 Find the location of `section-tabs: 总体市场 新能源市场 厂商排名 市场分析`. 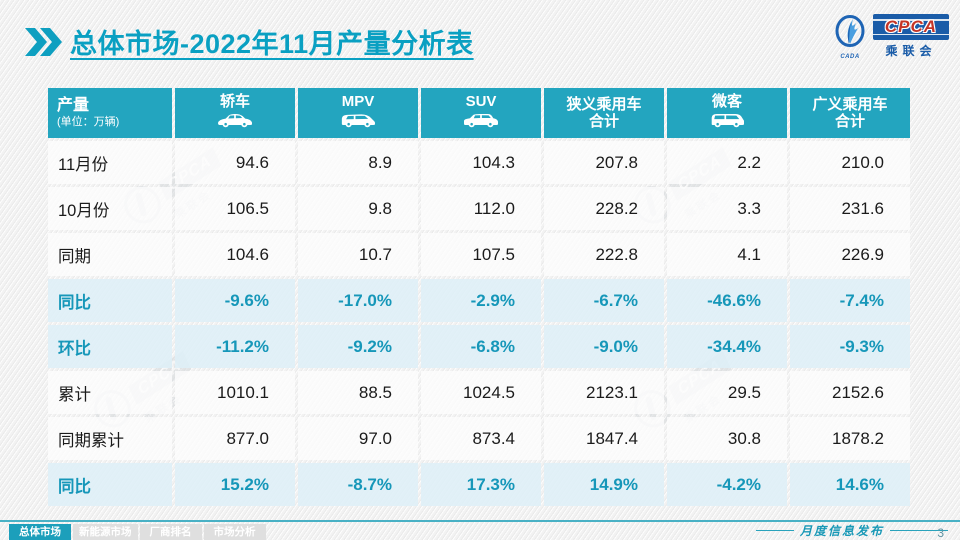

section-tabs: 总体市场 新能源市场 厂商排名 市场分析 is located at coordinates (137, 532).